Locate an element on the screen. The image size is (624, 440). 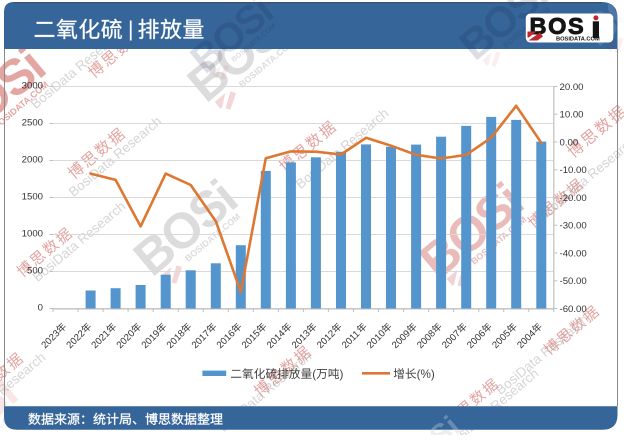
svg-text: -10.00 is located at coordinates (573, 170).